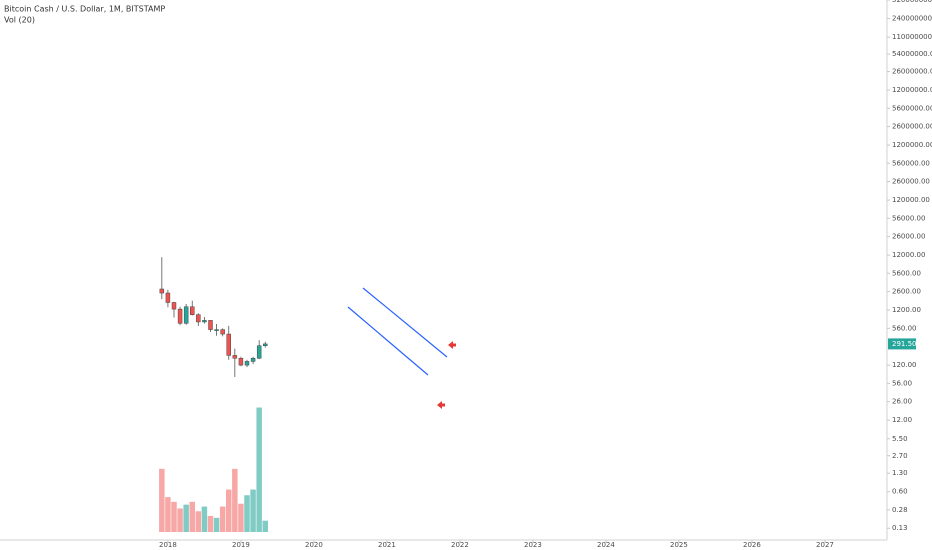 Image resolution: width=932 pixels, height=550 pixels. I want to click on y-tick-label: 240000000.00, so click(912, 18).